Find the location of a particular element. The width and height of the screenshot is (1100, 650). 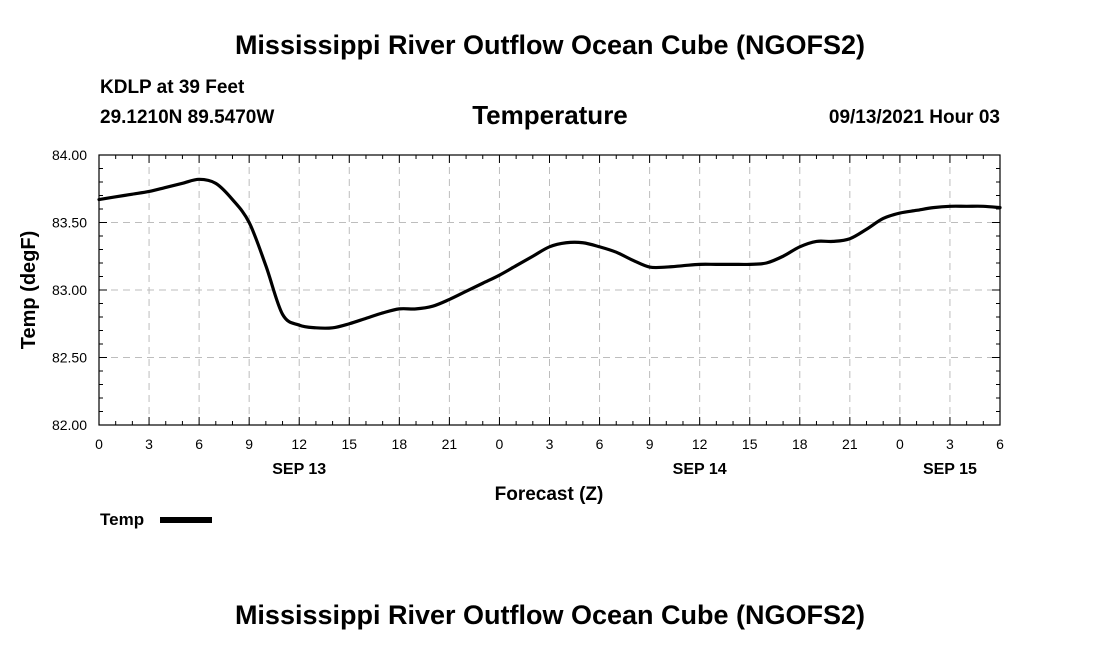

station-label: KDLP at 39 Feet is located at coordinates (172, 87).